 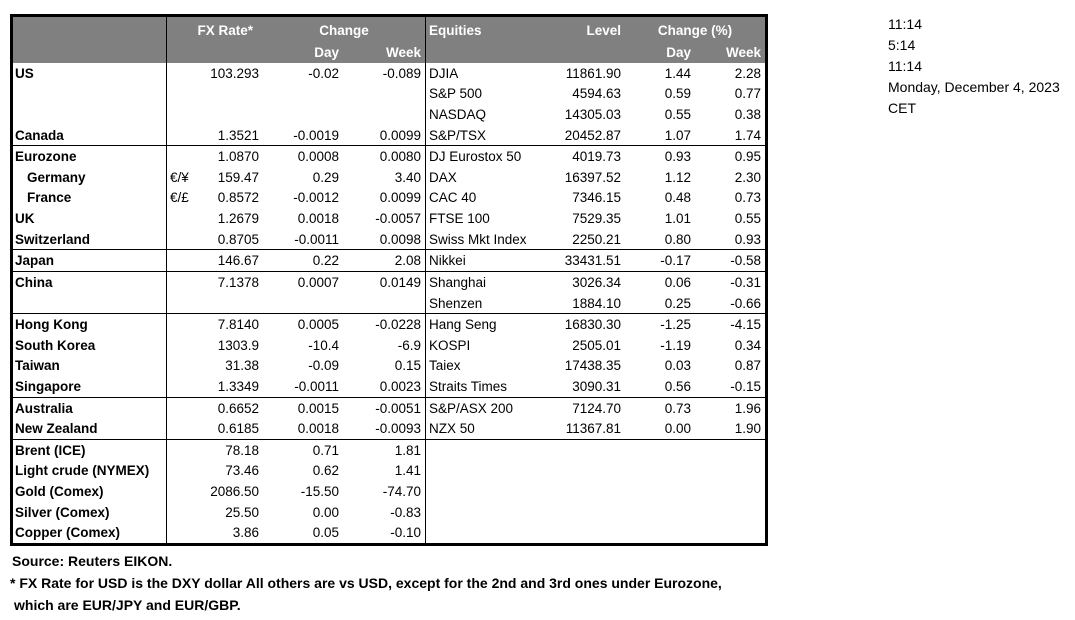 I want to click on region-label: Copper (Comex), so click(x=68, y=533).